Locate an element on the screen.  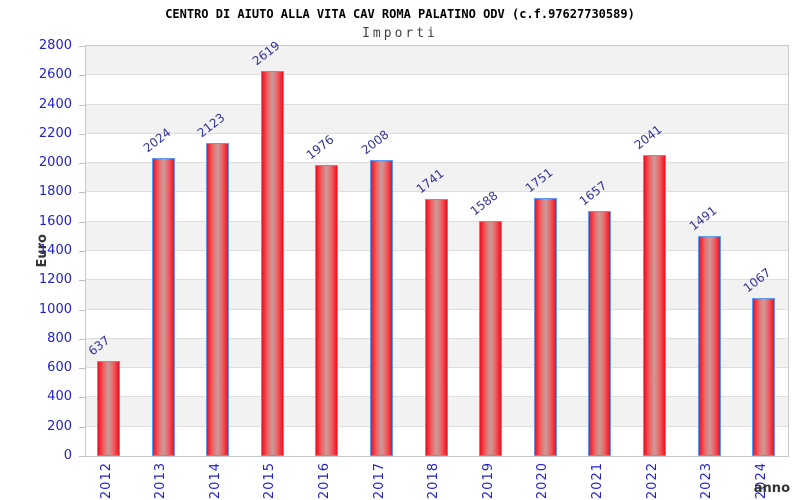
bar-2022 is located at coordinates (654, 305).